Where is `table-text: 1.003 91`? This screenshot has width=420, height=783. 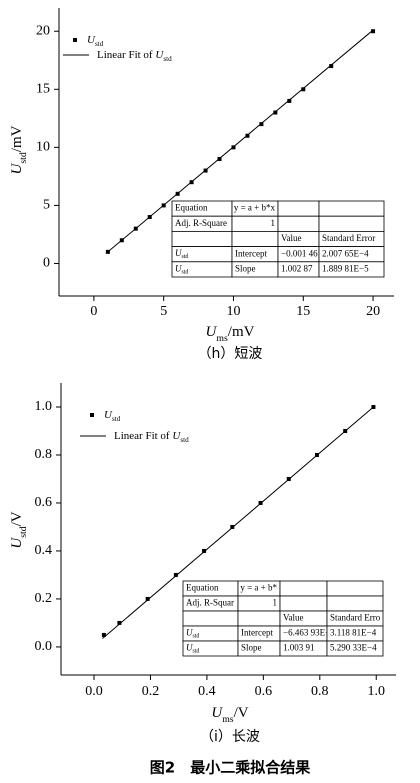 table-text: 1.003 91 is located at coordinates (299, 648).